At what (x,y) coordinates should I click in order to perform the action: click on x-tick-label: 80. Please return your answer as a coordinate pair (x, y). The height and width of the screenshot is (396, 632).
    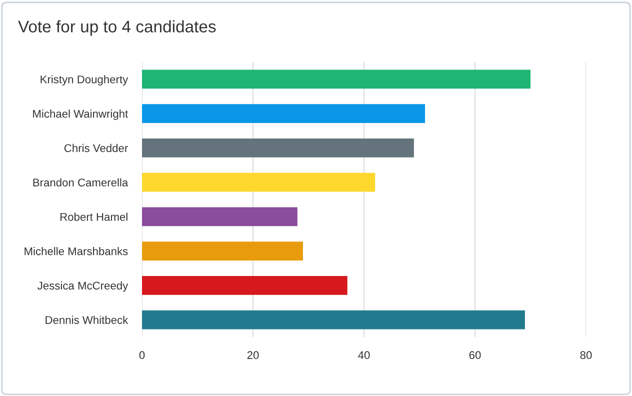
    Looking at the image, I should click on (586, 355).